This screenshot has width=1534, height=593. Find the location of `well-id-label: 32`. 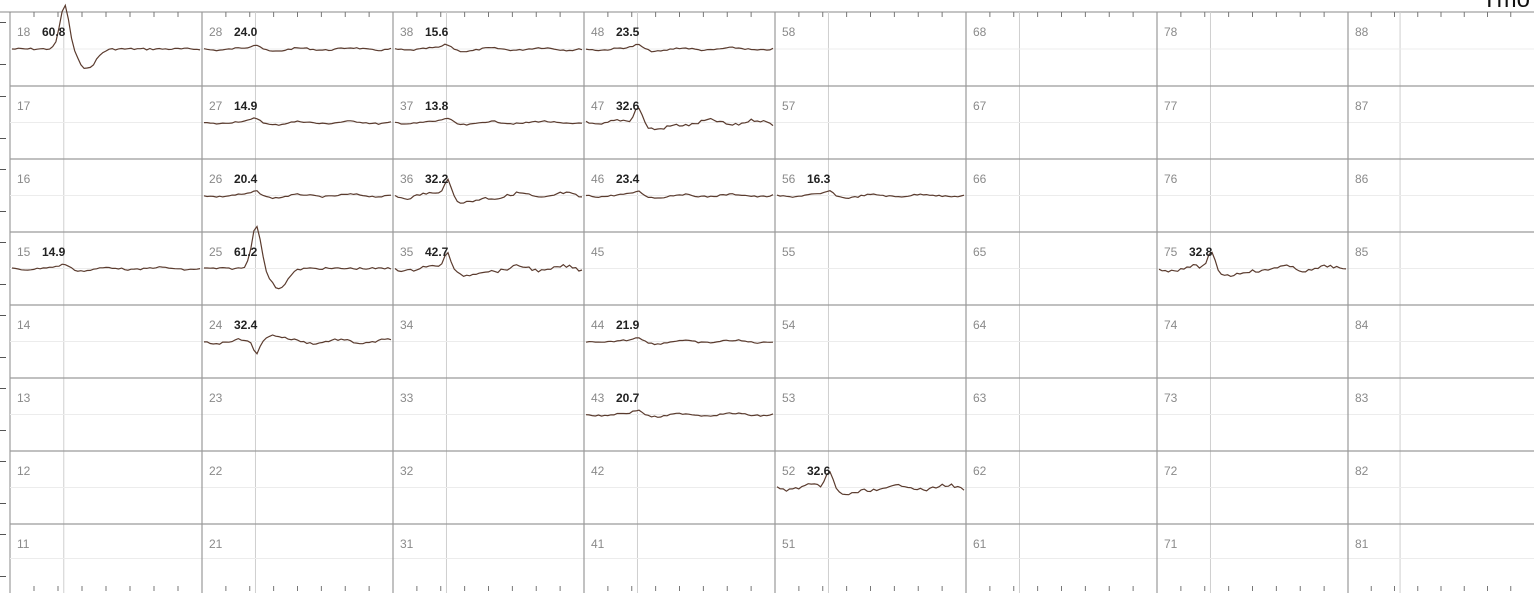

well-id-label: 32 is located at coordinates (407, 471).